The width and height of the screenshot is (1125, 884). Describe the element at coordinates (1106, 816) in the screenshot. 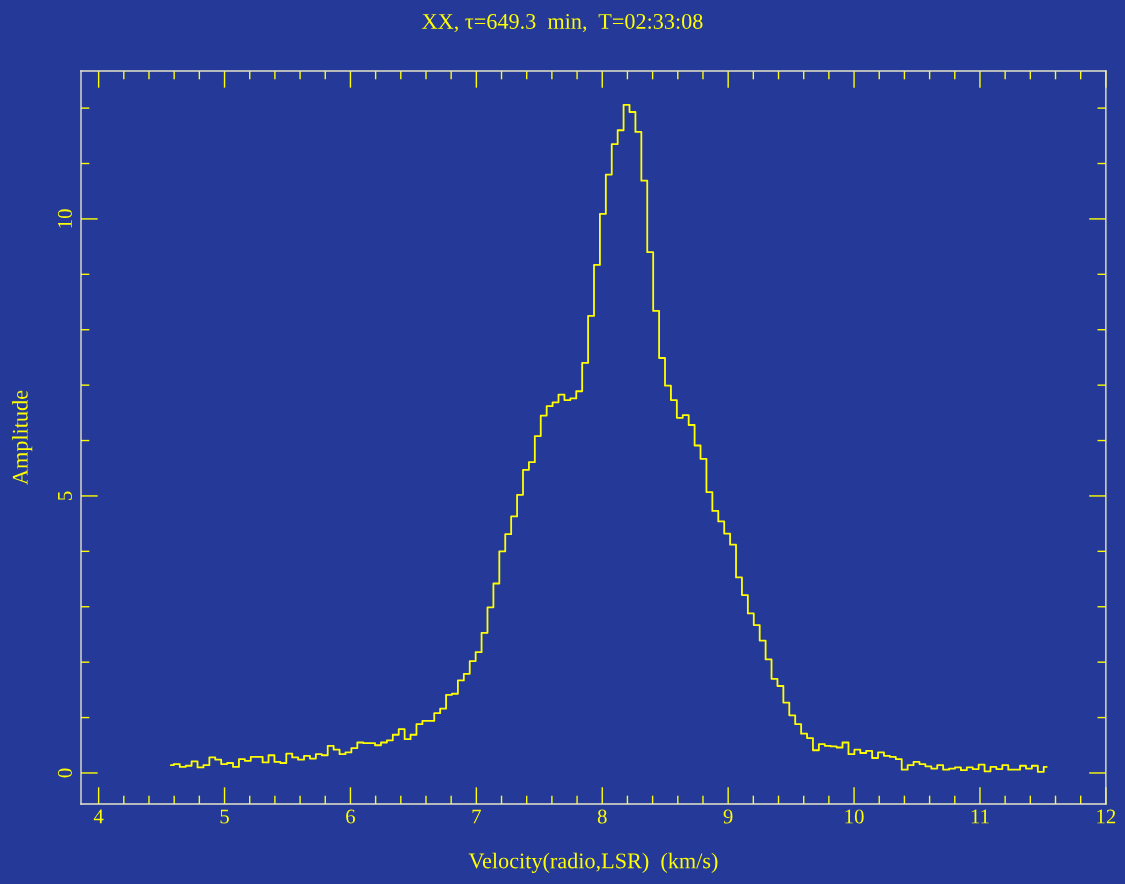

I see `x-tick-label: 12` at that location.